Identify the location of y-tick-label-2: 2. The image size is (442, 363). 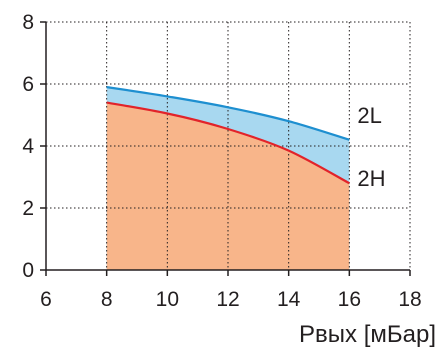
(28, 208).